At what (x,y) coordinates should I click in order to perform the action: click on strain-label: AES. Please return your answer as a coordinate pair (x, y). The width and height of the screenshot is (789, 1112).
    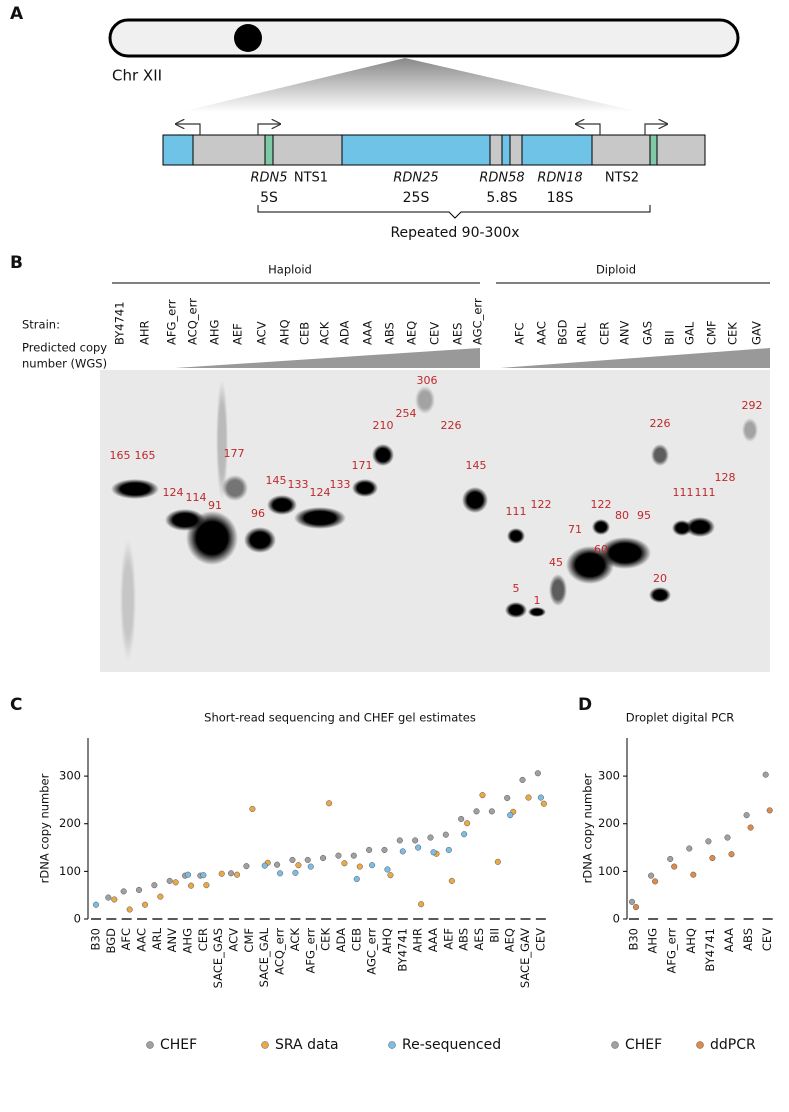
    Looking at the image, I should click on (458, 334).